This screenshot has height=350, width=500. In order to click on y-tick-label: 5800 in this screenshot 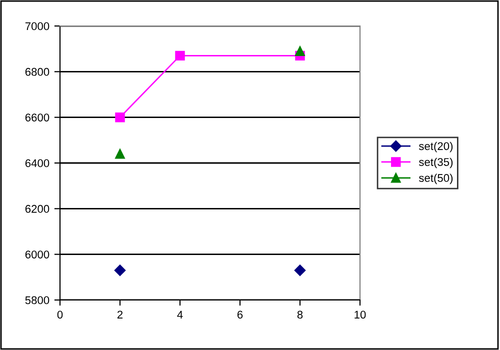, I will do `click(37, 300)`.